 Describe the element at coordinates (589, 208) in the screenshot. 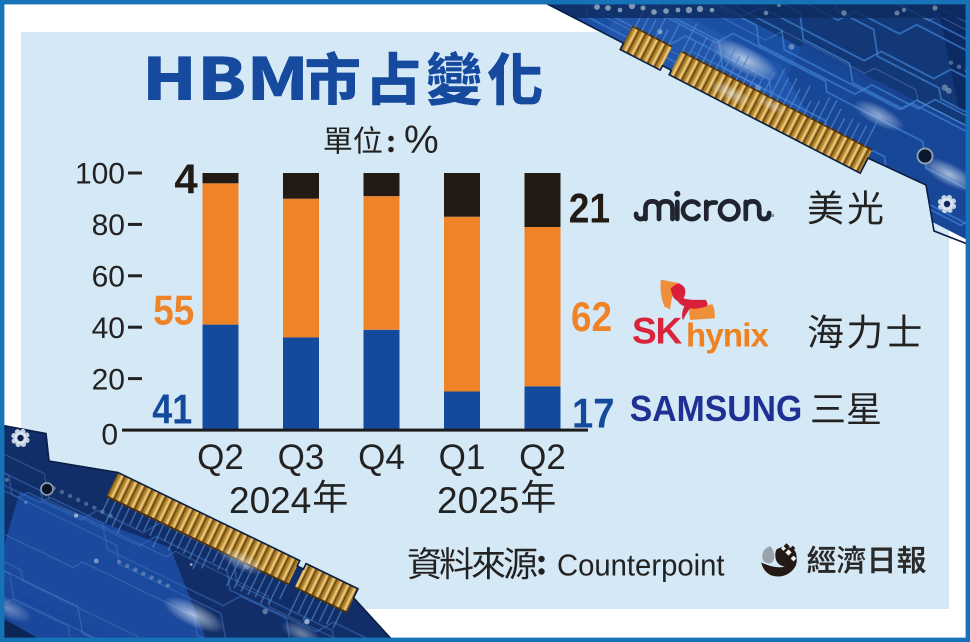

I see `svg-text: 21` at that location.